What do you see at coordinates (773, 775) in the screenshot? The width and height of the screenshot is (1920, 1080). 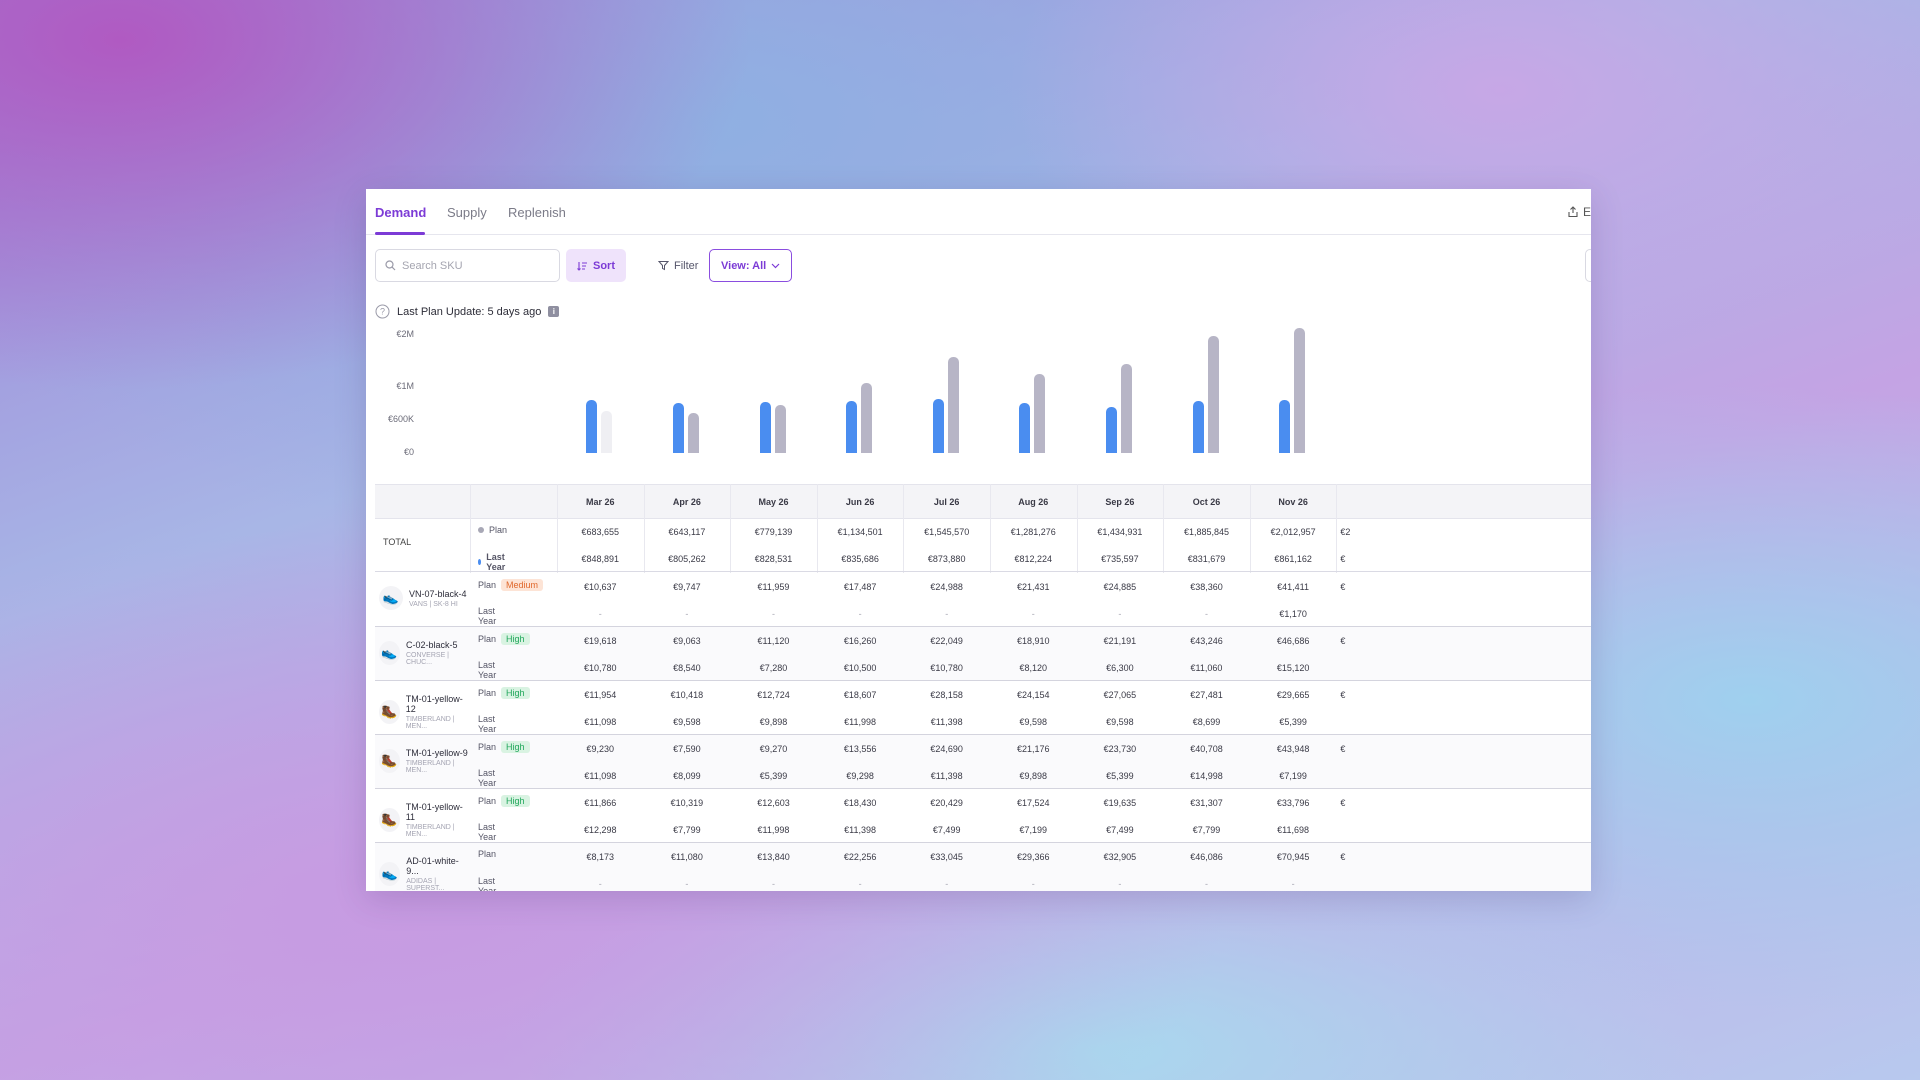 I see `sku-last-year-value: €5,399` at bounding box center [773, 775].